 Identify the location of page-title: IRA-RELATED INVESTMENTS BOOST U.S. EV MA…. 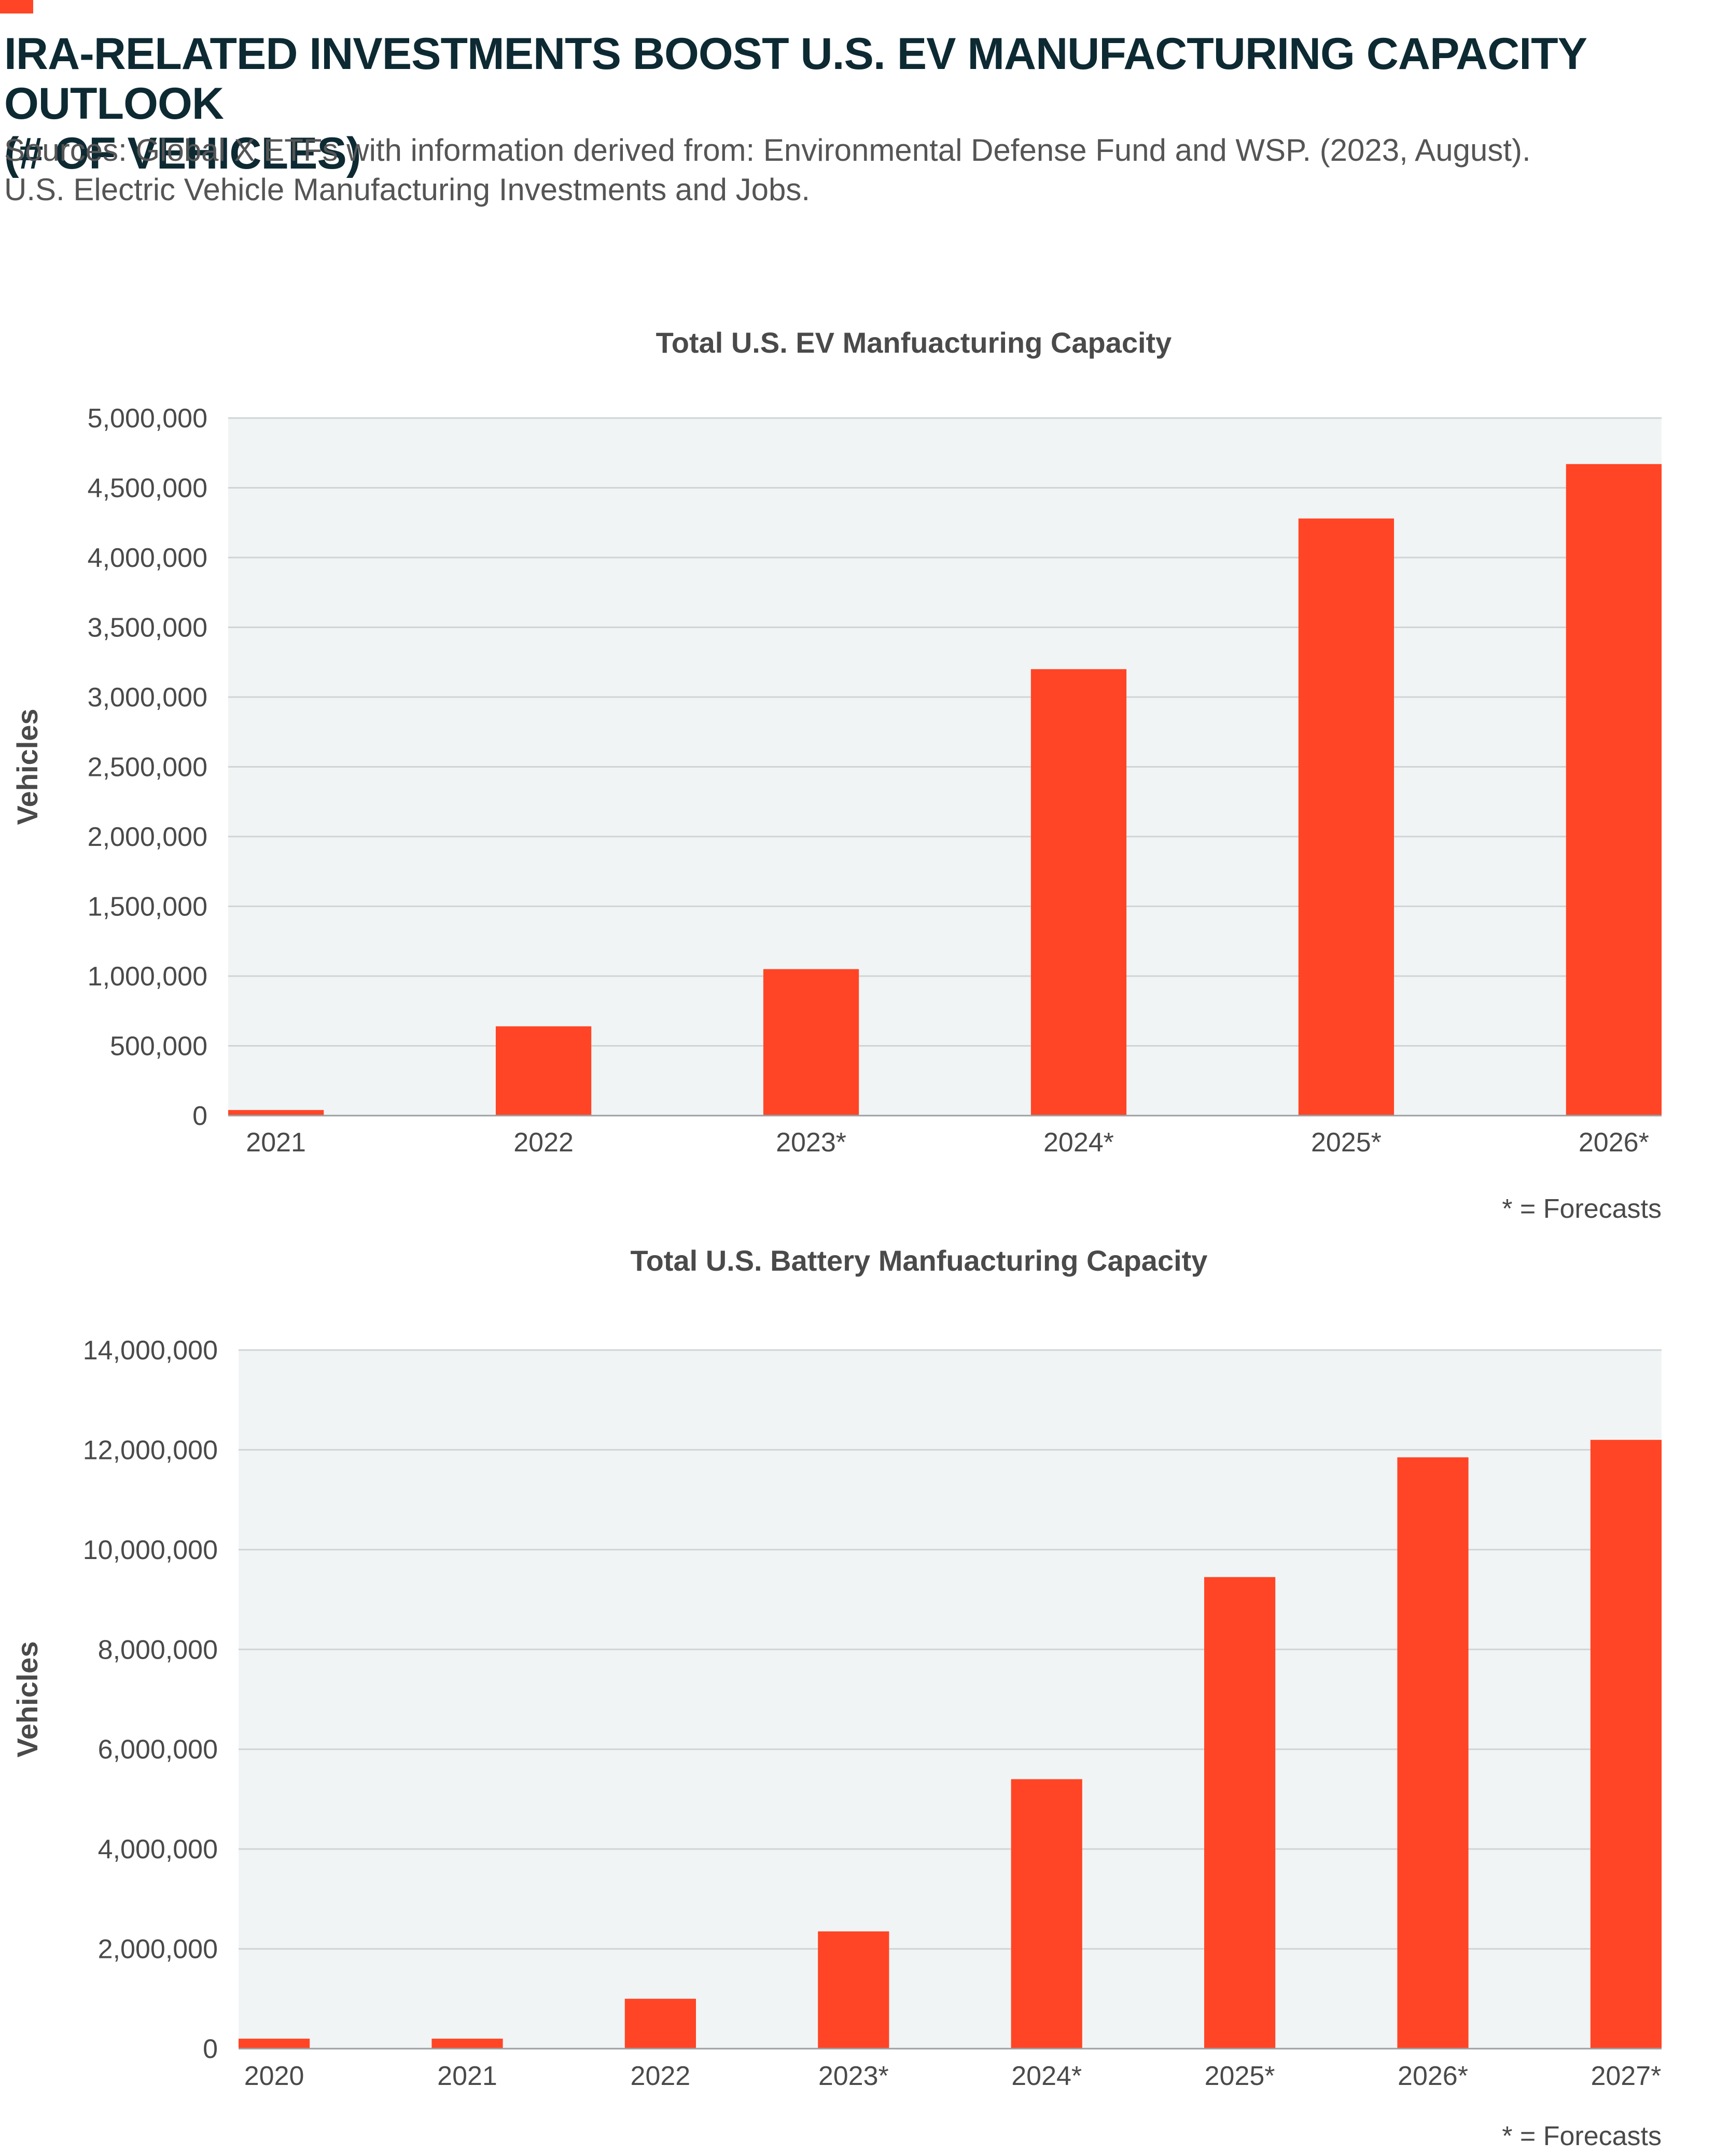
(860, 103).